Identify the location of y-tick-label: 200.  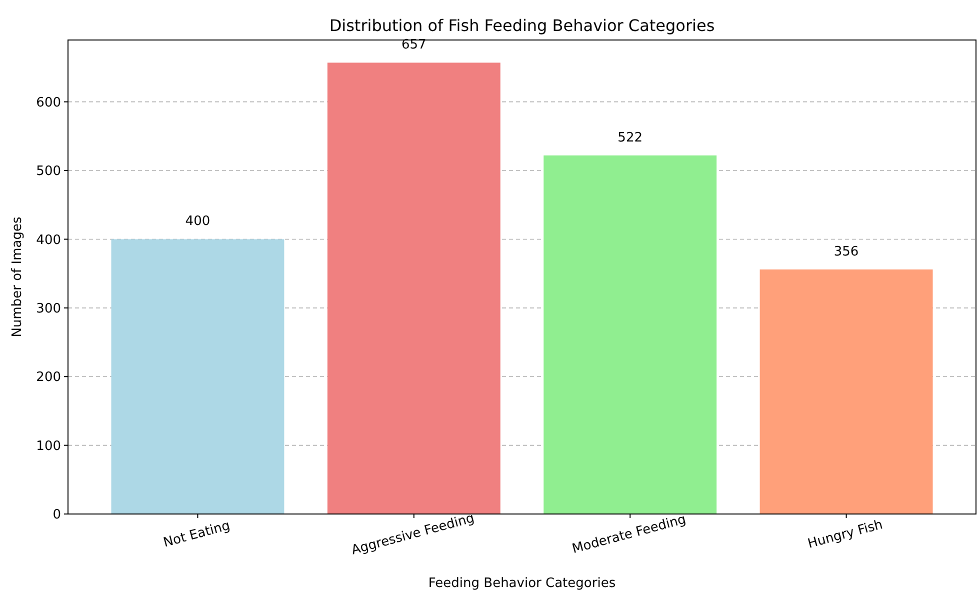
(48, 378).